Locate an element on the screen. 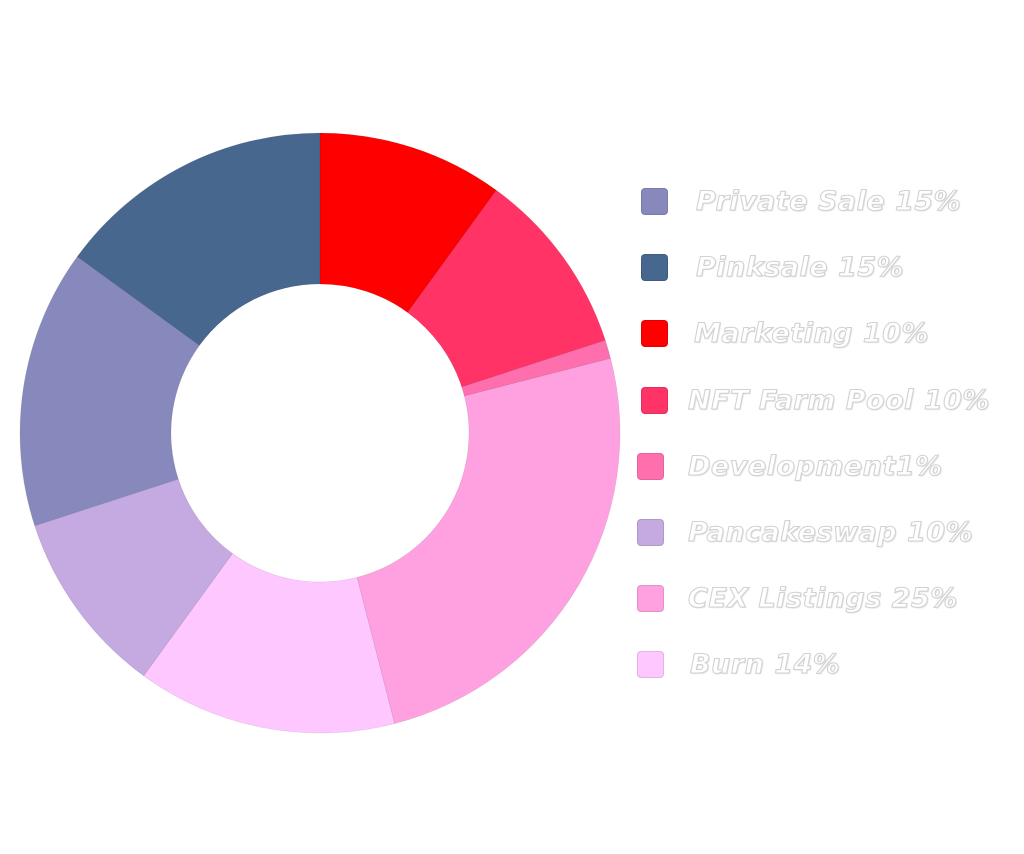  legend-item: NFT Farm Pool 10% is located at coordinates (512, 400).